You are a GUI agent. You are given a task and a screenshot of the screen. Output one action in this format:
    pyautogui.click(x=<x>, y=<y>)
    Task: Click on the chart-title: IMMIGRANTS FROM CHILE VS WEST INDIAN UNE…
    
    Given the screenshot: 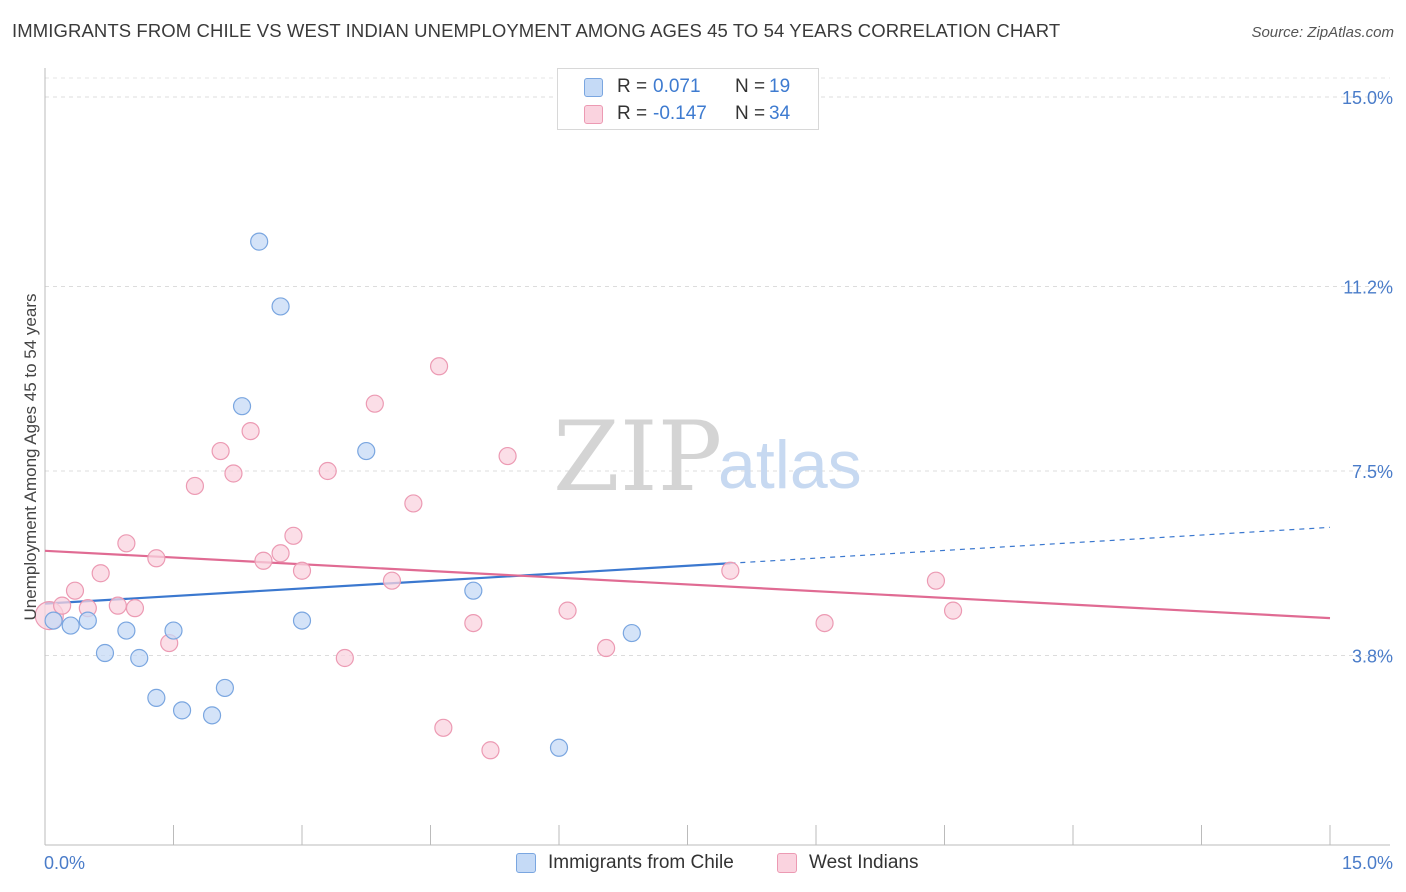 What is the action you would take?
    pyautogui.click(x=536, y=30)
    